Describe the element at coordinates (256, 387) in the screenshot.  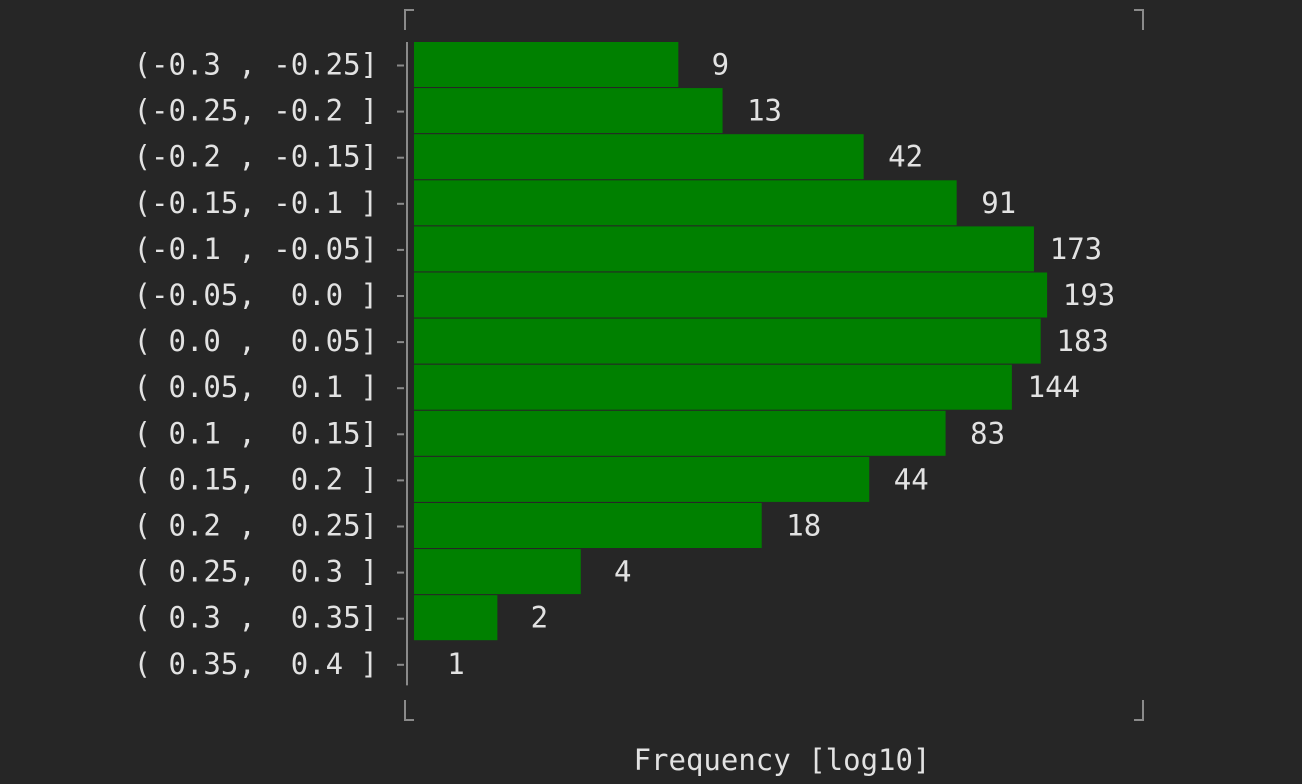
I see `y-tick-label: ( 0.05, 0.1 ]` at that location.